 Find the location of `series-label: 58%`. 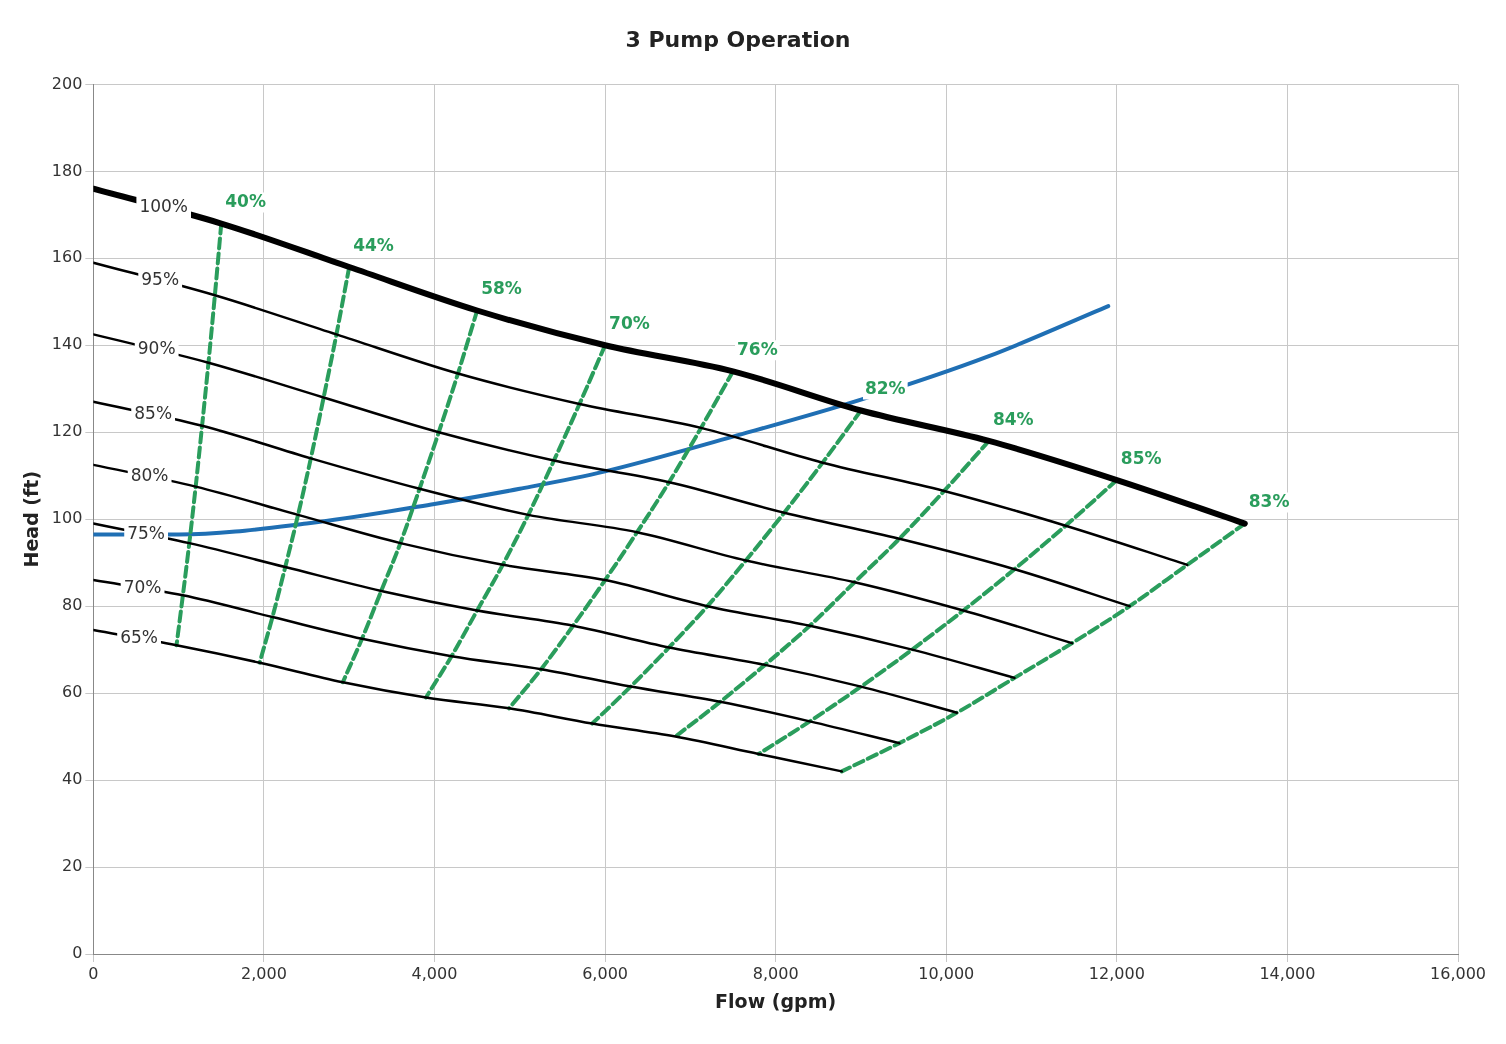

series-label: 58% is located at coordinates (501, 288).